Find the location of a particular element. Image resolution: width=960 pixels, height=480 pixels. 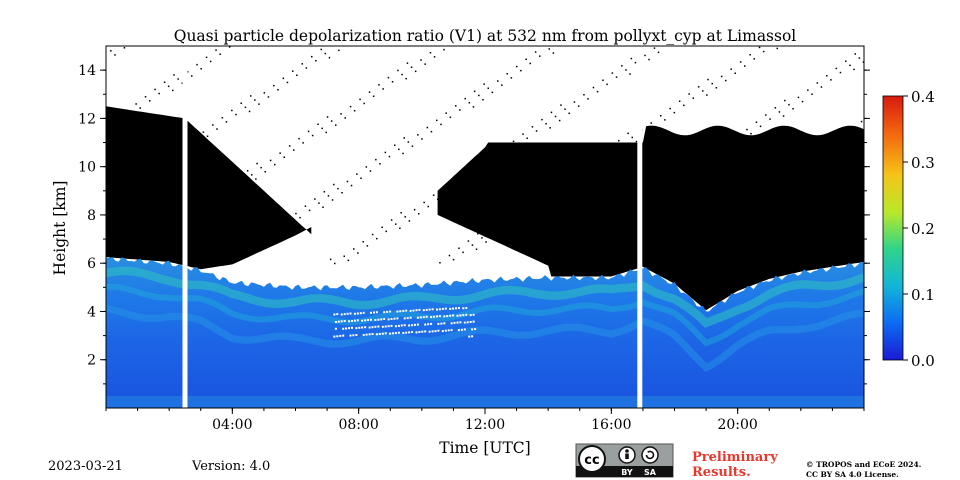

x-tick-label: 16:00 is located at coordinates (611, 425).